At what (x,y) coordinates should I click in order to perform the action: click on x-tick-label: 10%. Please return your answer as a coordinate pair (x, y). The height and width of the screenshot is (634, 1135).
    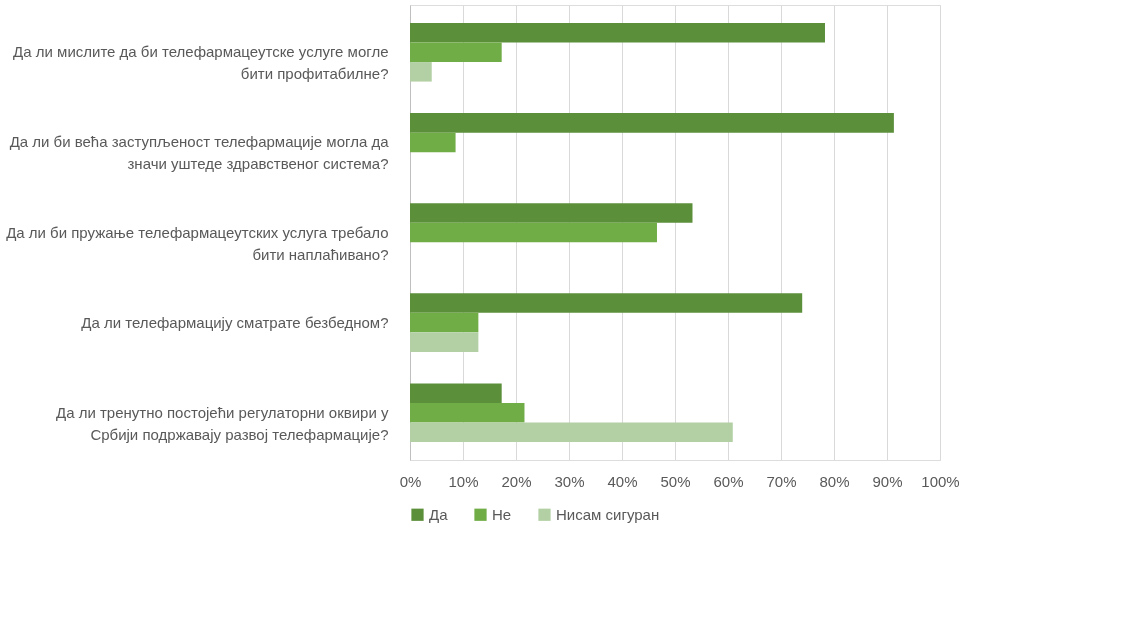
    Looking at the image, I should click on (463, 481).